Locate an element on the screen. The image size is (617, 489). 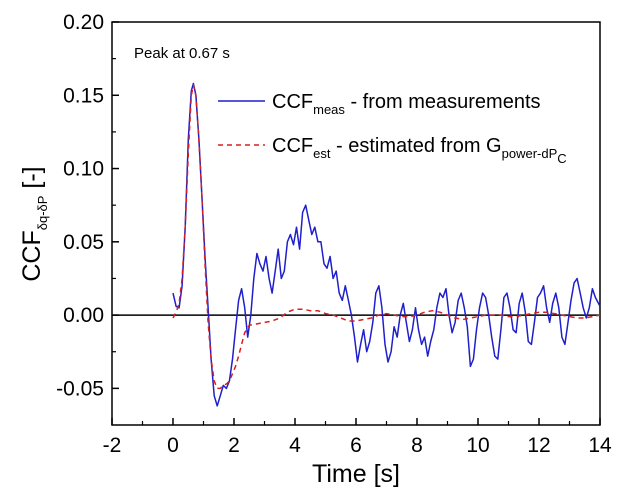
x-tick-label: 0 is located at coordinates (173, 445).